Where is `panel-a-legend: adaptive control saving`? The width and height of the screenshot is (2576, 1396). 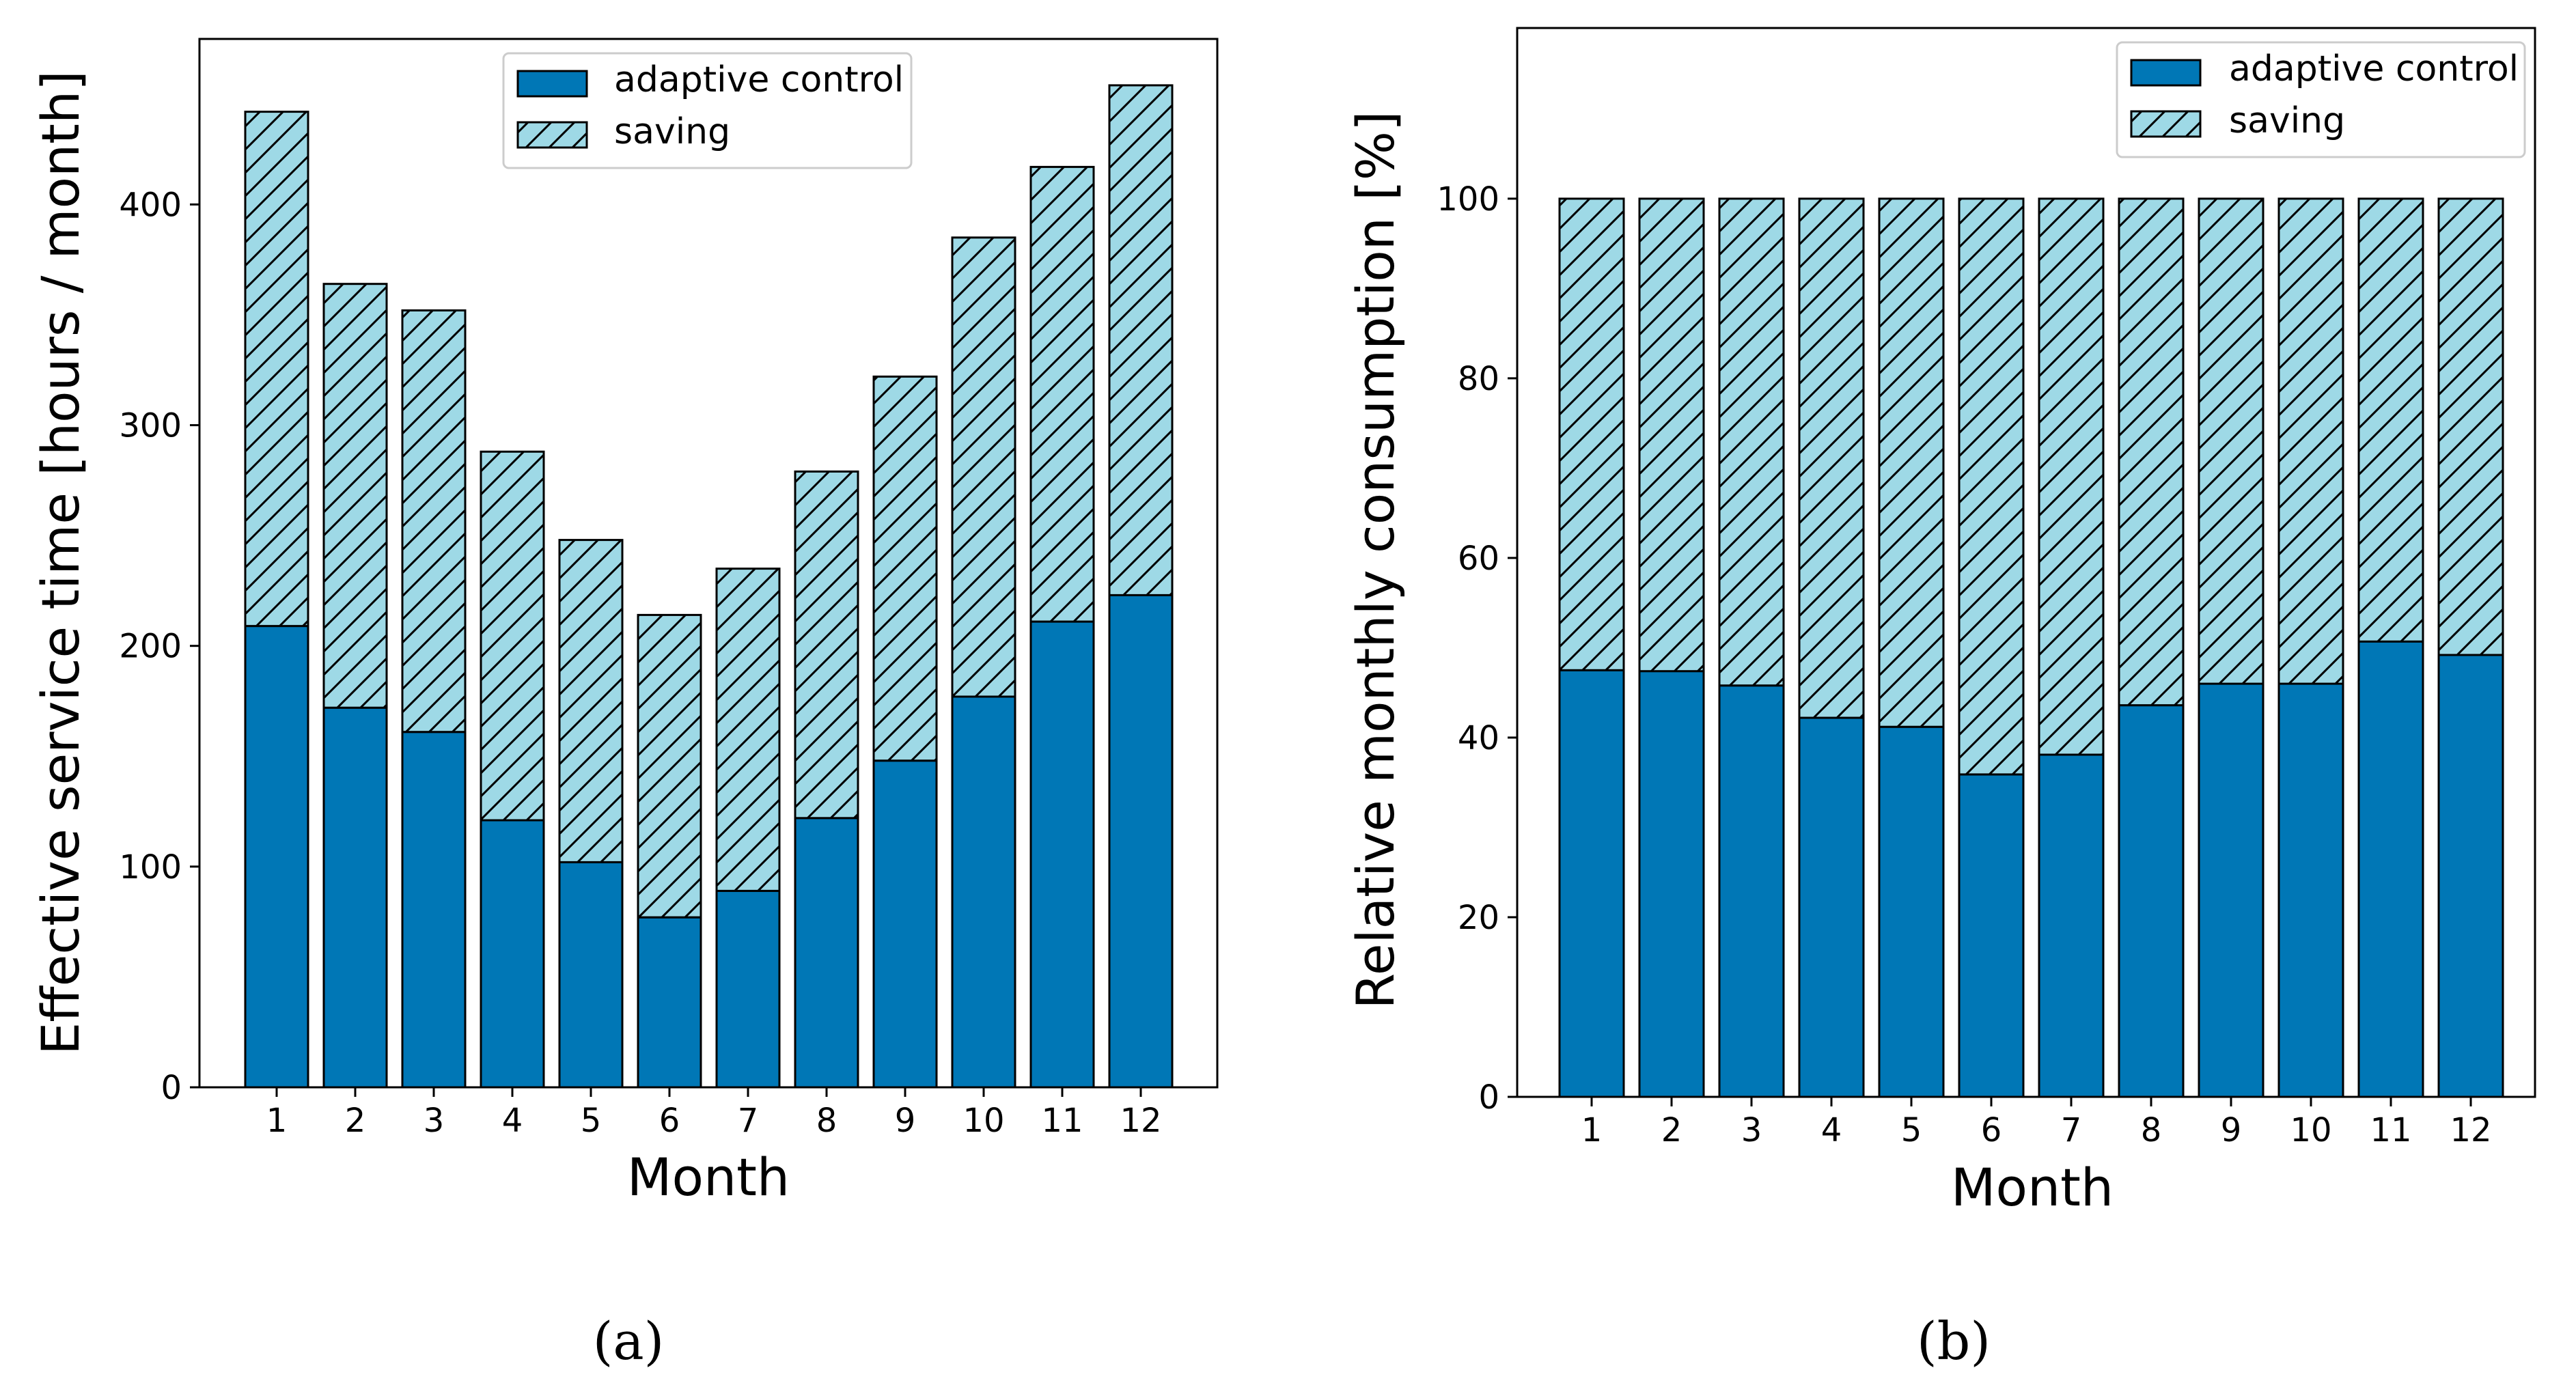 panel-a-legend: adaptive control saving is located at coordinates (707, 110).